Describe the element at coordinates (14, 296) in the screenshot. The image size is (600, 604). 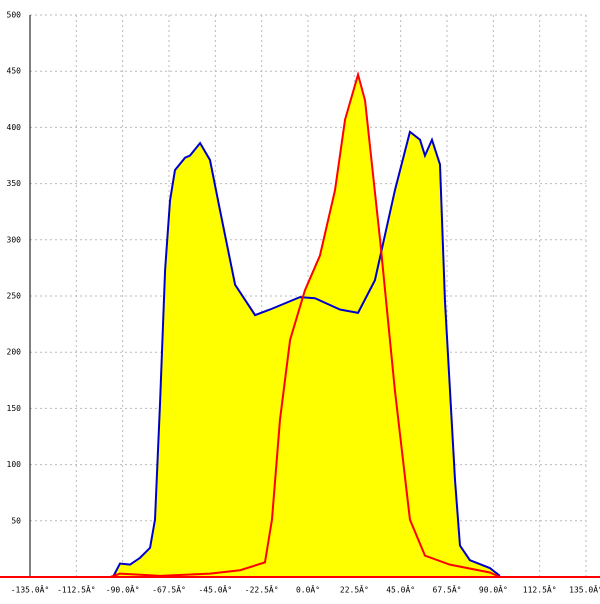
I see `y-tick-label: 250` at that location.